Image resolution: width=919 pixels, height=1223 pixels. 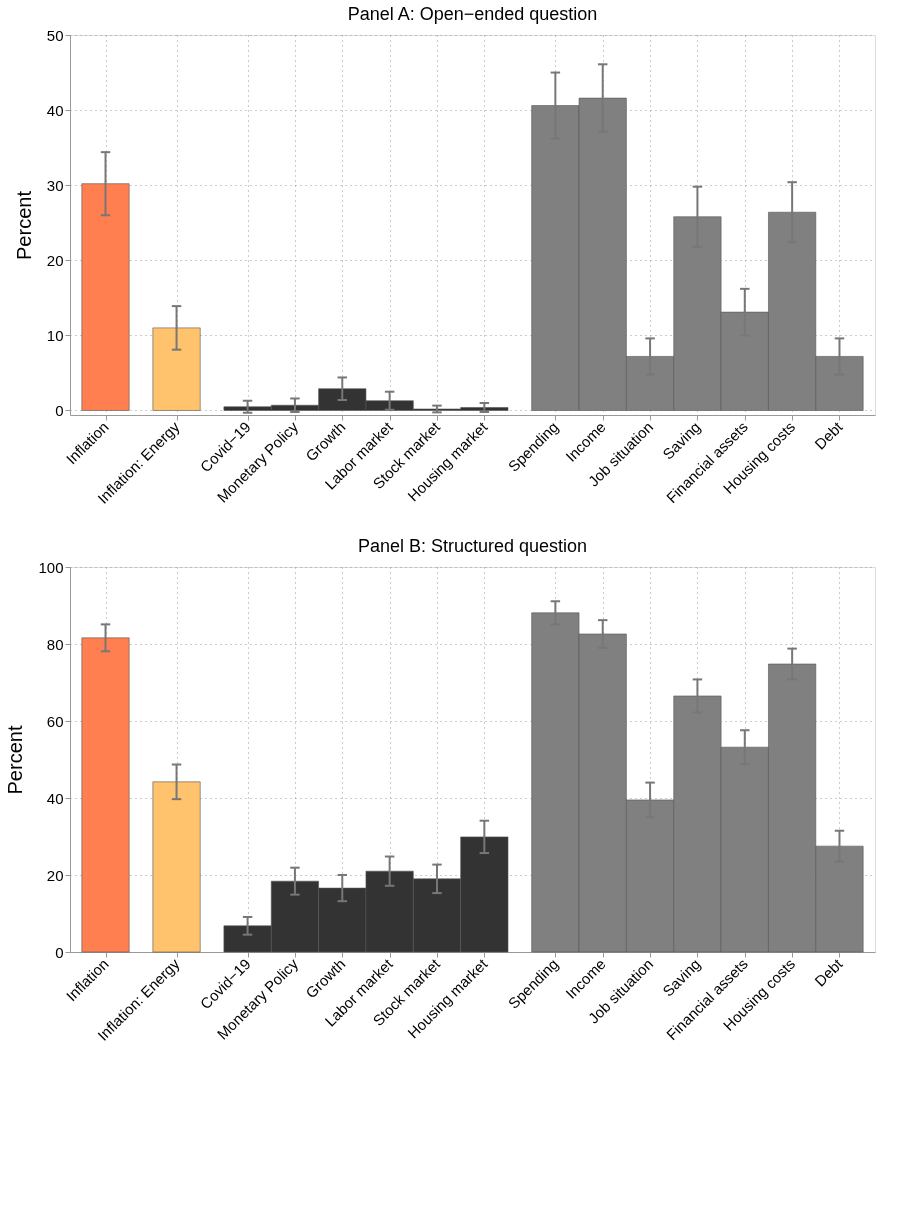 What do you see at coordinates (55, 35) in the screenshot?
I see `y-tick-label: 50` at bounding box center [55, 35].